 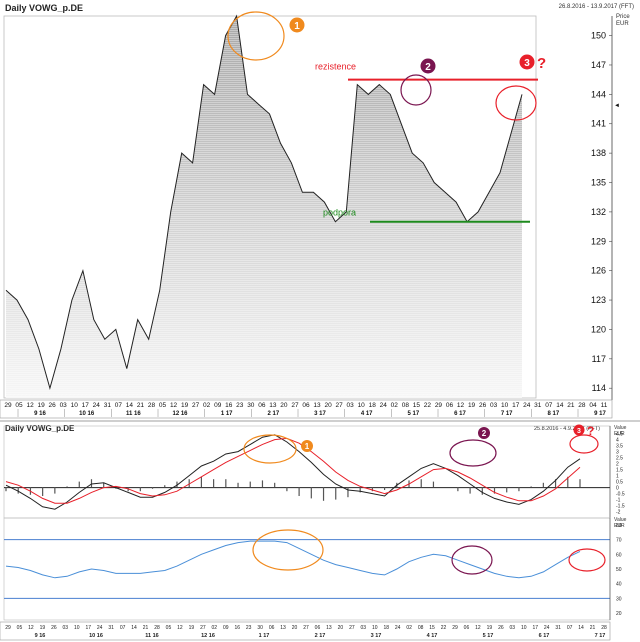 What do you see at coordinates (484, 433) in the screenshot?
I see `indicator-marker-2-number: 2` at bounding box center [484, 433].